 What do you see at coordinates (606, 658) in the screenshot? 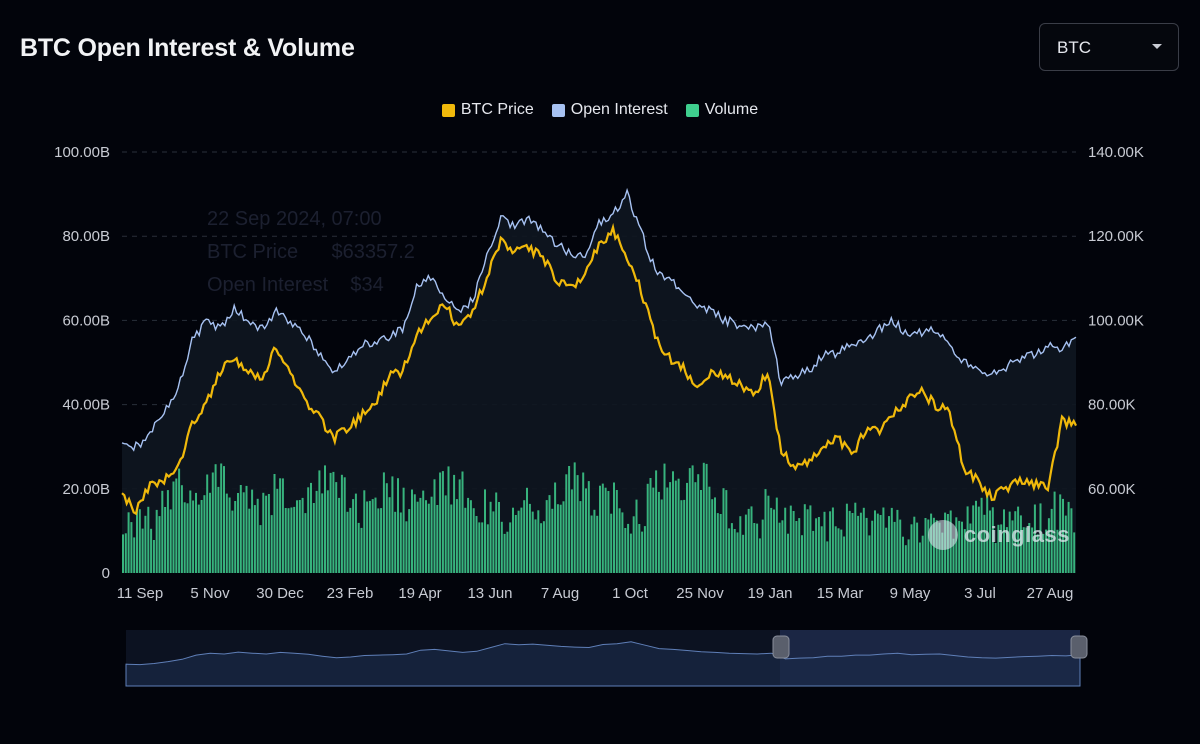
I see `range-navigator` at bounding box center [606, 658].